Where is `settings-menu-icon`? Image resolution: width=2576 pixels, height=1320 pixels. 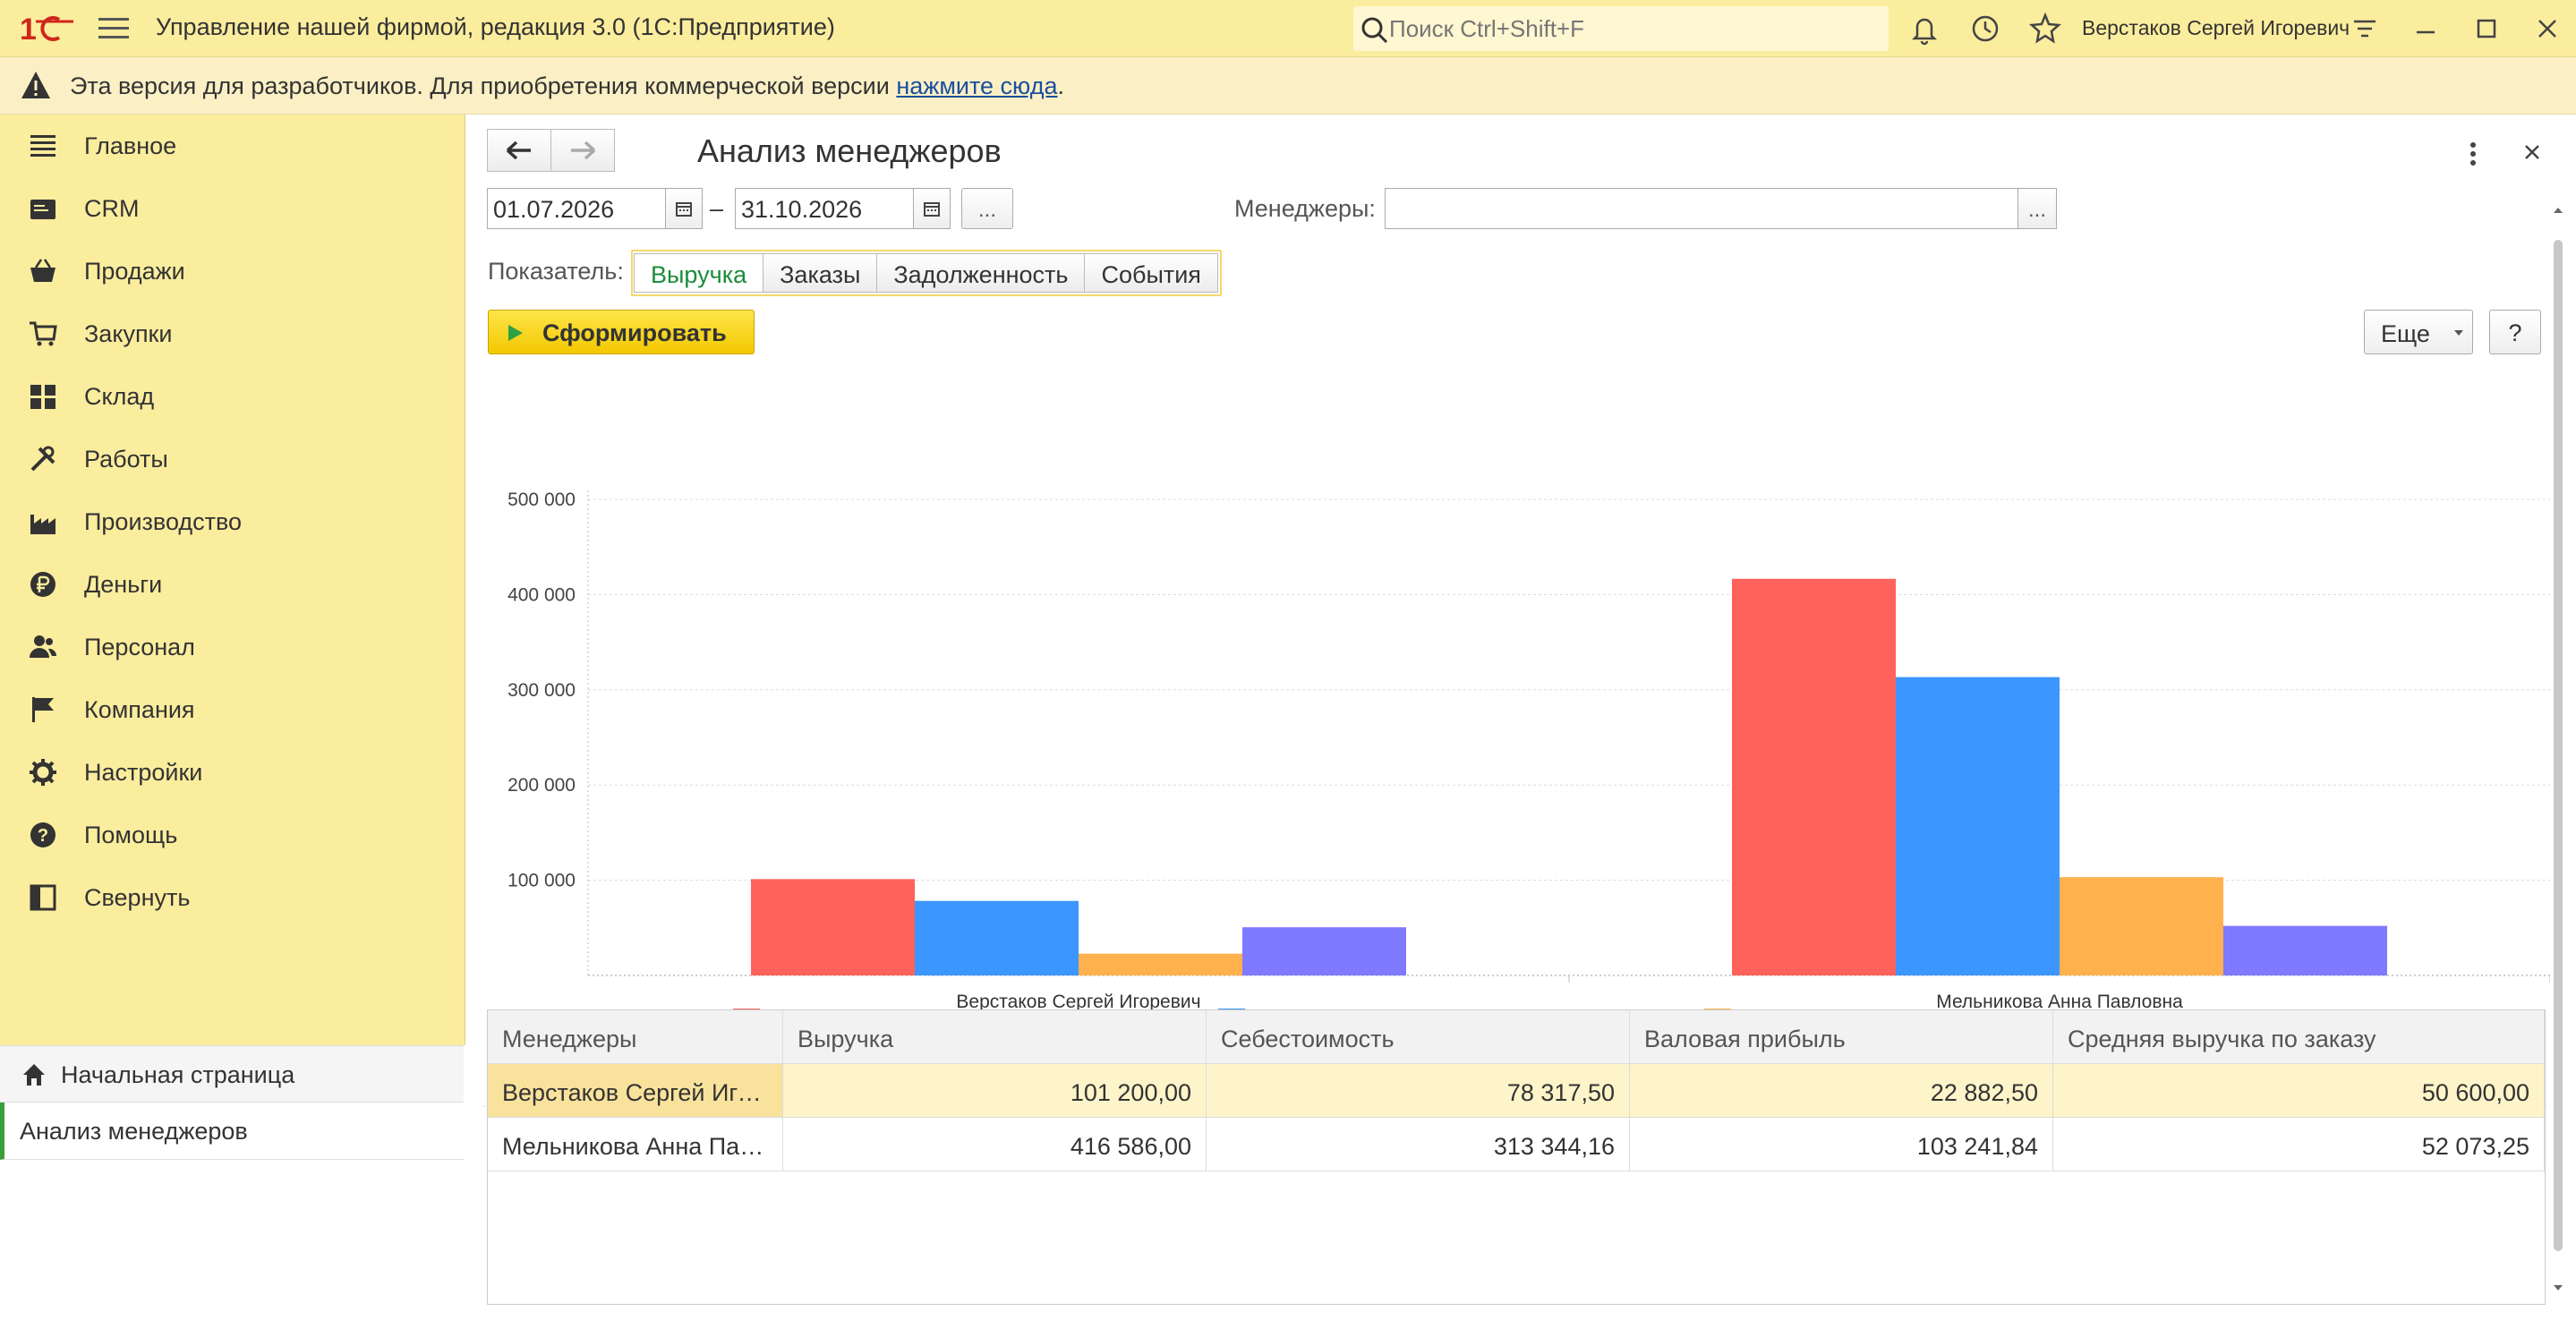 settings-menu-icon is located at coordinates (2365, 29).